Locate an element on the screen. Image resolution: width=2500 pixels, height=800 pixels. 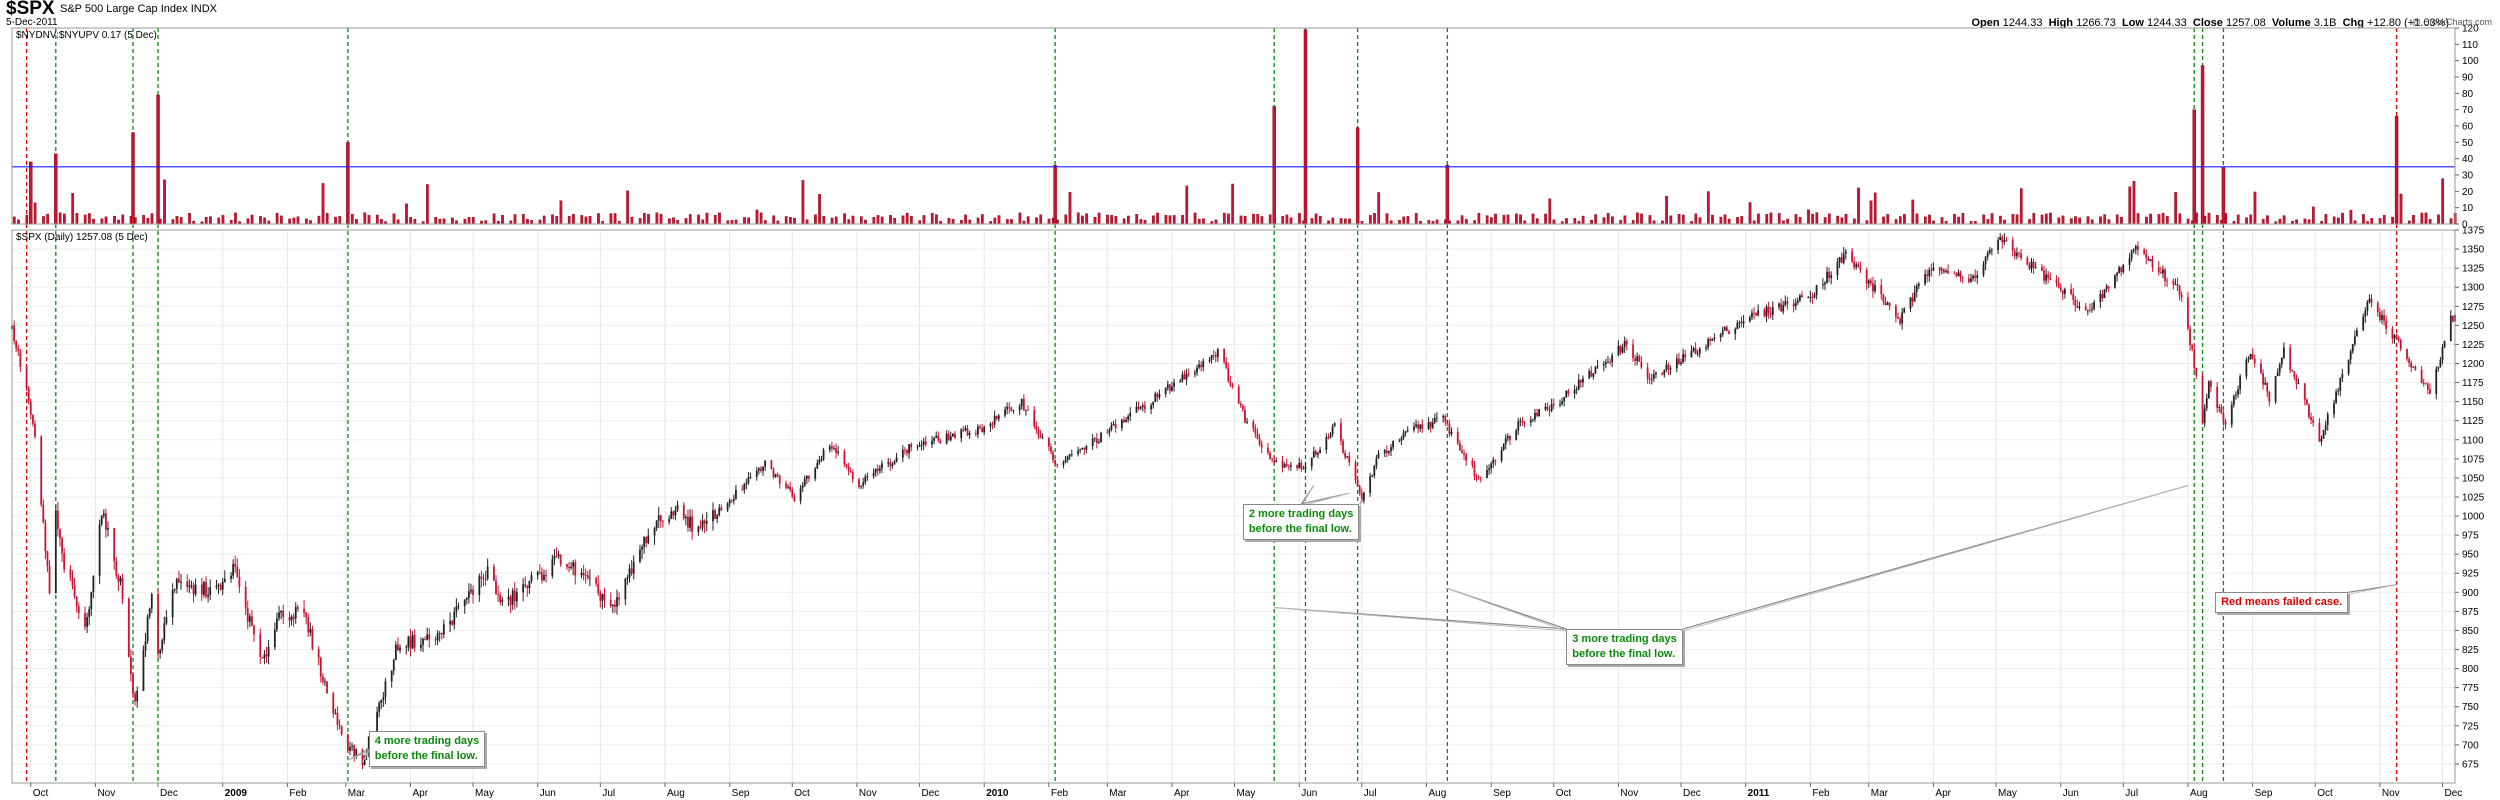
low-label: Low is located at coordinates (2132, 23).